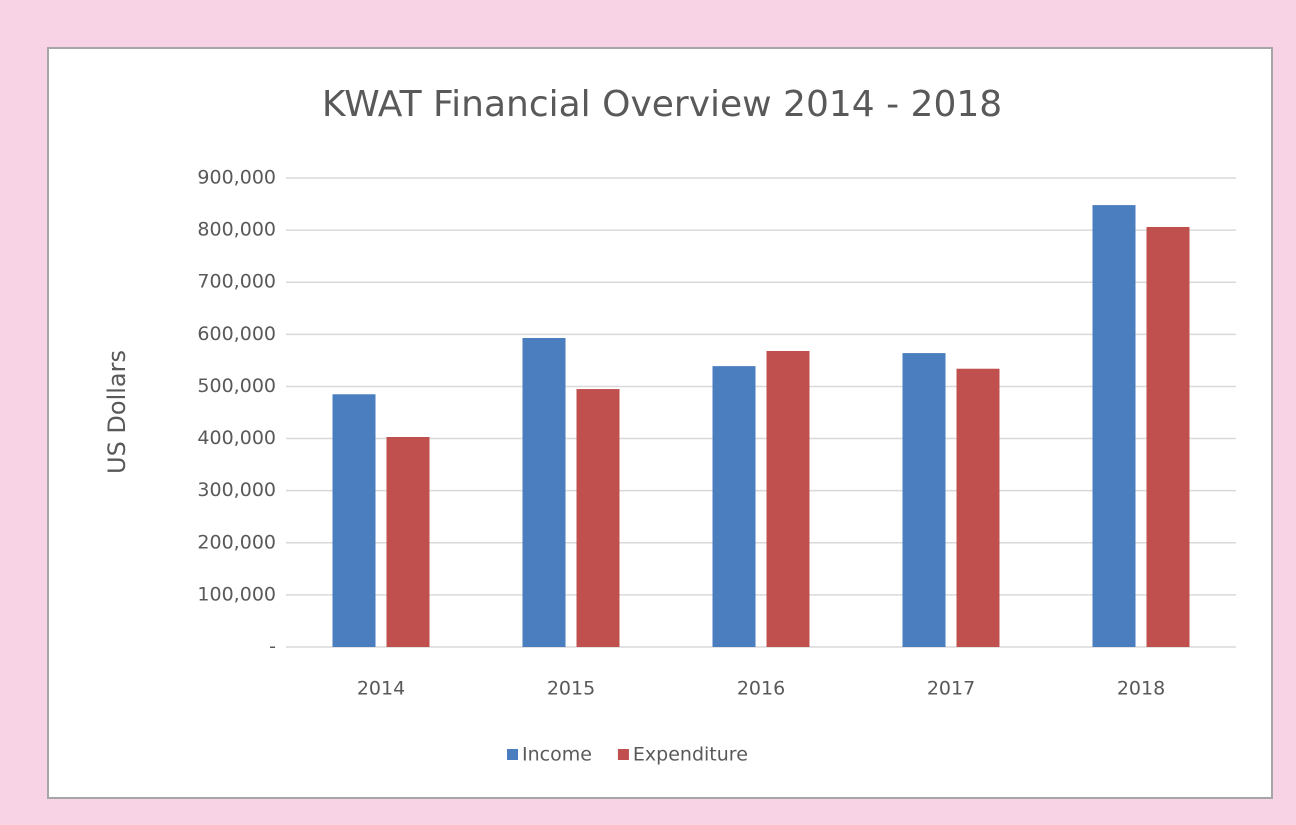 This screenshot has width=1296, height=825. I want to click on y-tick-label: 500,000, so click(236, 386).